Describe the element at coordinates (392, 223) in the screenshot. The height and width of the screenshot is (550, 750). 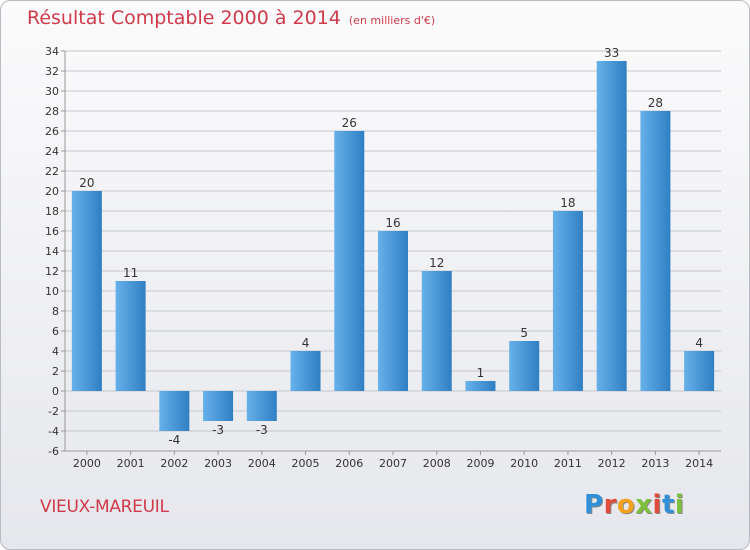
I see `data-label-2007: 16` at that location.